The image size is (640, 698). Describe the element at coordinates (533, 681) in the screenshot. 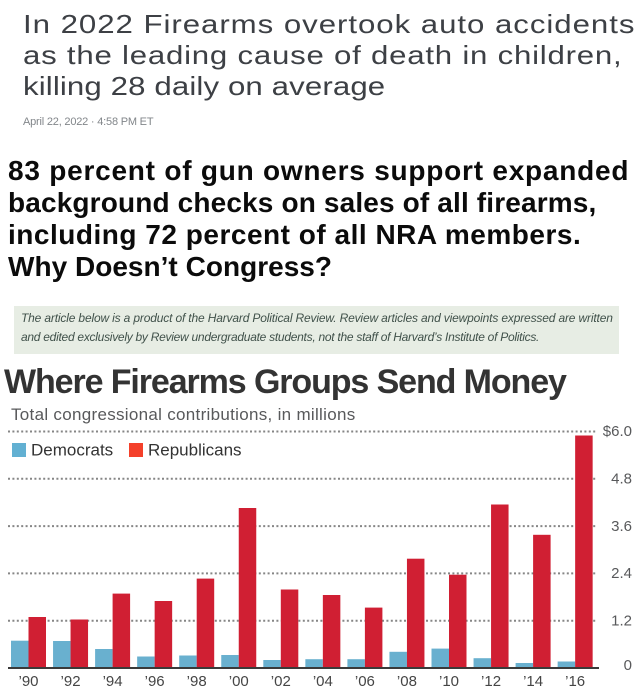

I see `svg-text: ’14` at that location.